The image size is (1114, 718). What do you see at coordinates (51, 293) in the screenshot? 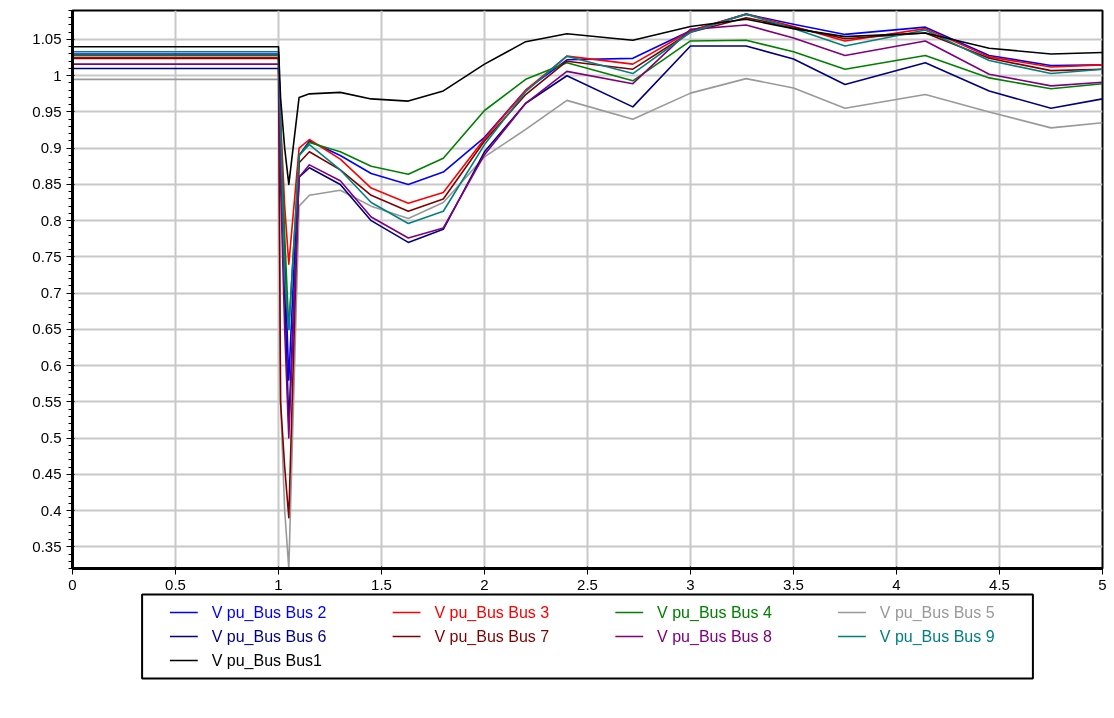
I see `y-tick-label: 0.7` at bounding box center [51, 293].